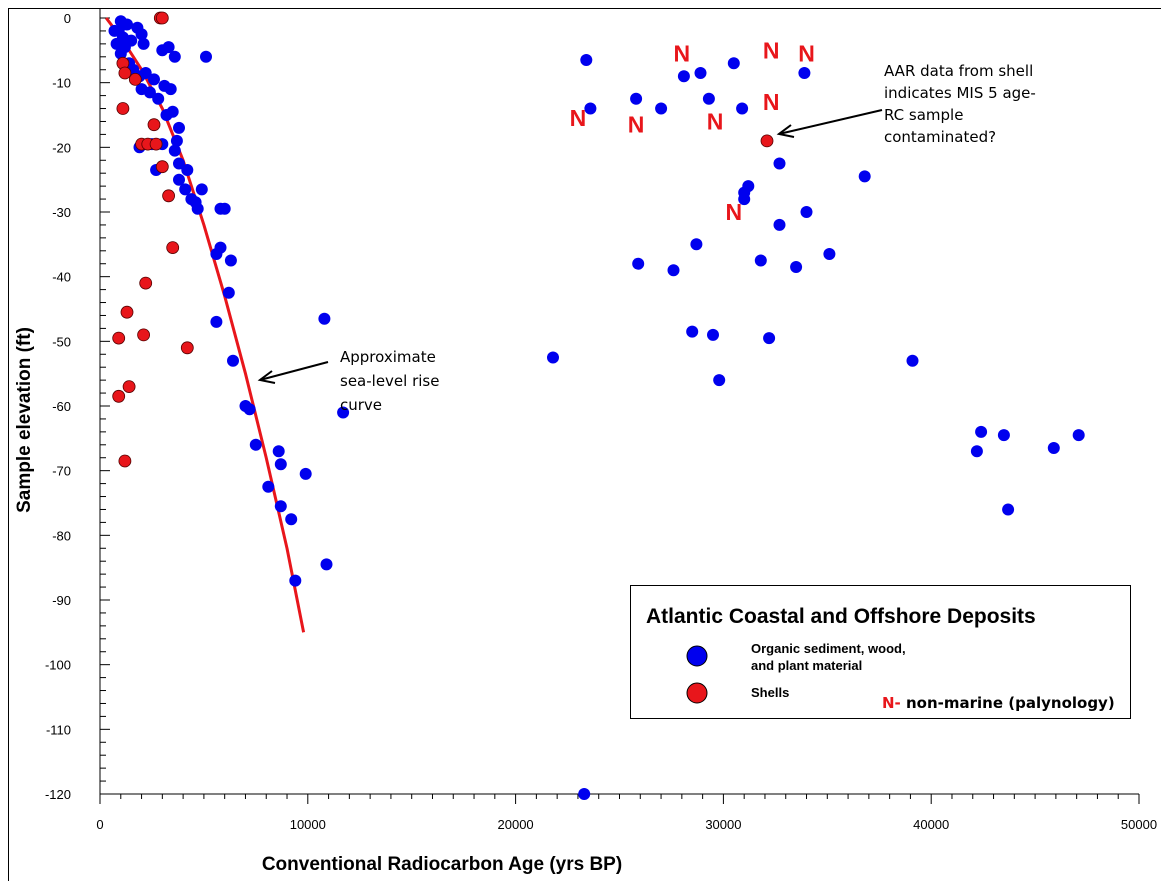 Image resolution: width=1161 pixels, height=881 pixels. Describe the element at coordinates (58, 665) in the screenshot. I see `y-tick-label: -100` at that location.